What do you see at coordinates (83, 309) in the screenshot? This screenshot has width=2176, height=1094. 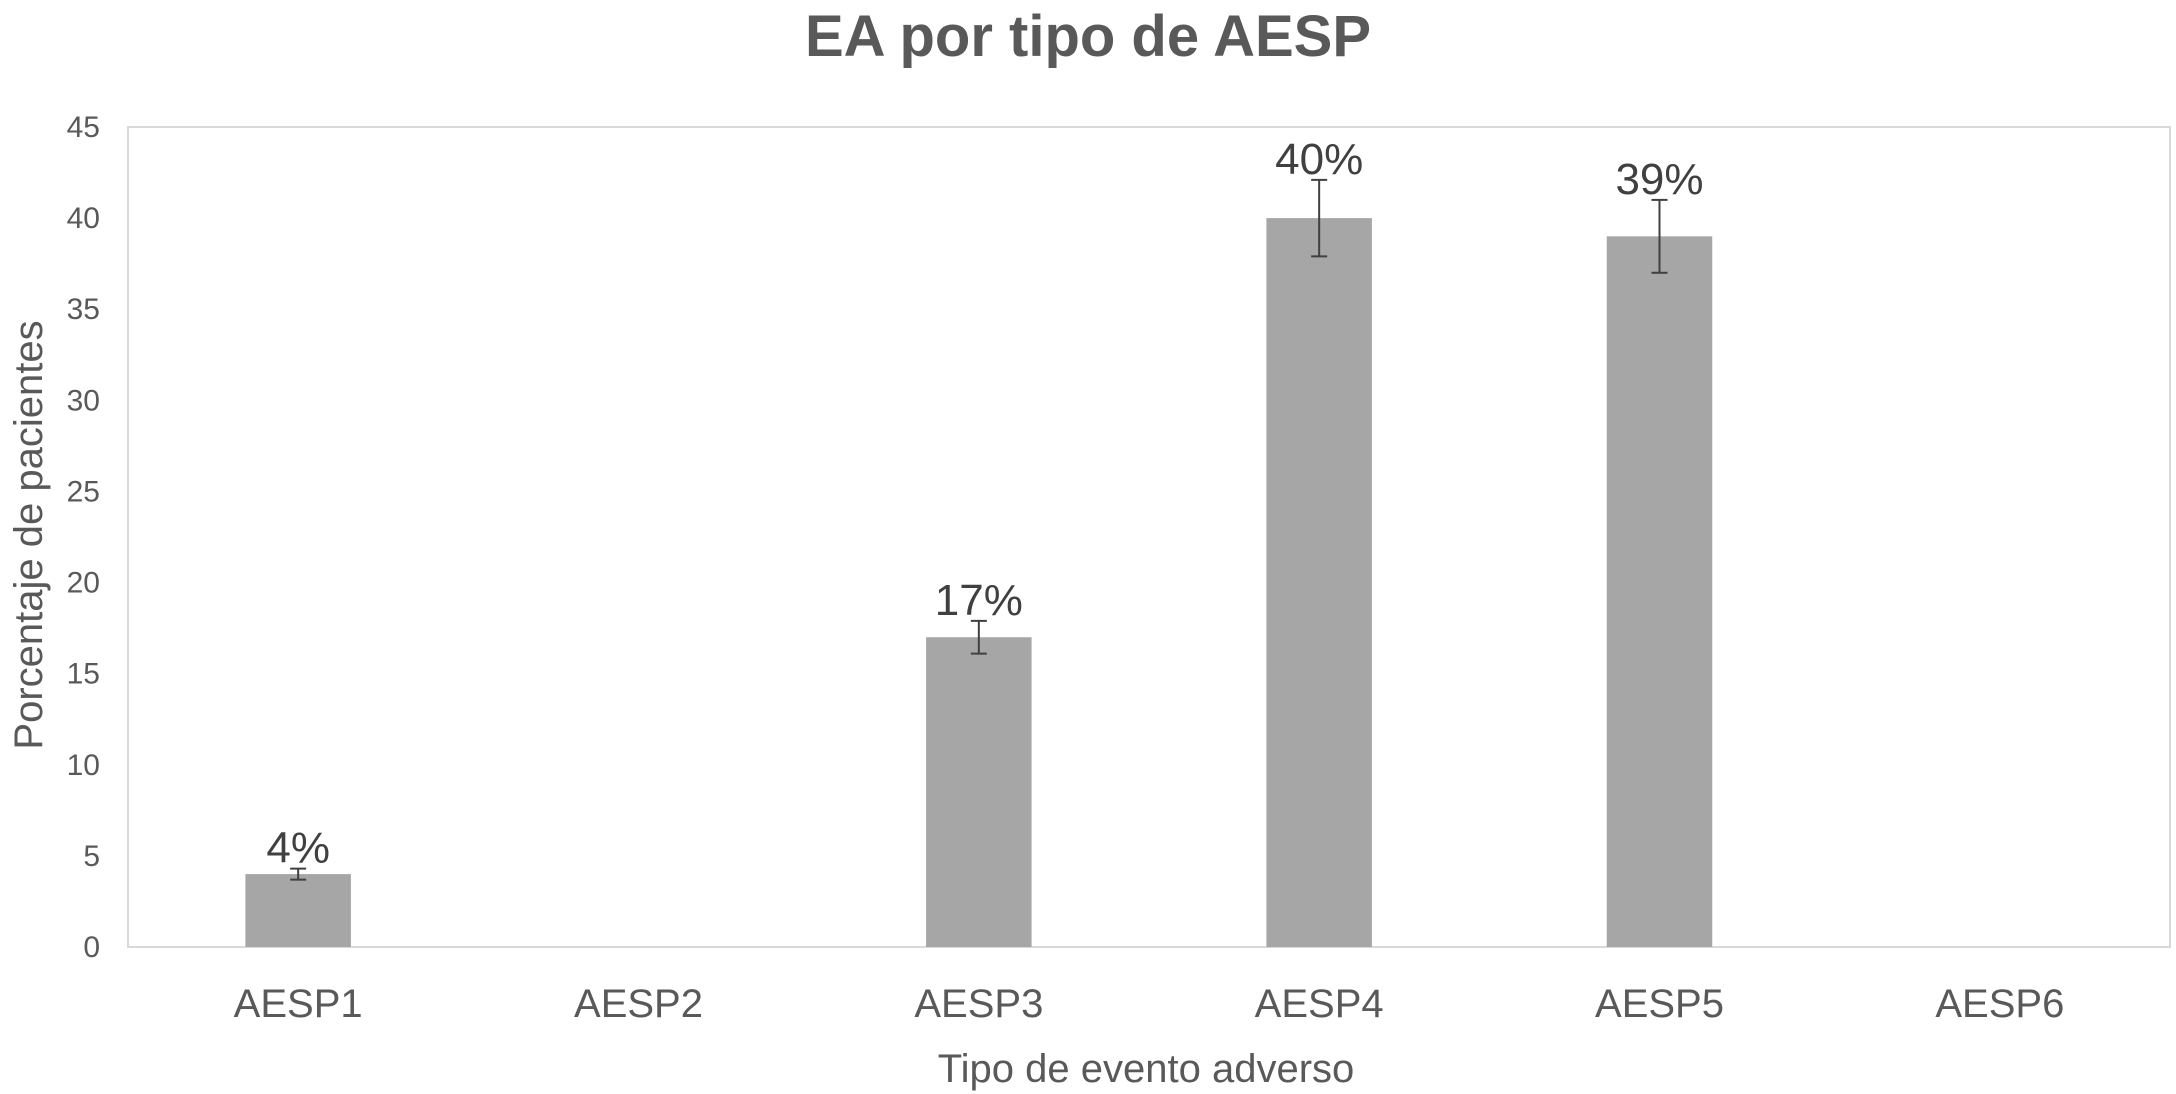 I see `y-tick-label: 35` at bounding box center [83, 309].